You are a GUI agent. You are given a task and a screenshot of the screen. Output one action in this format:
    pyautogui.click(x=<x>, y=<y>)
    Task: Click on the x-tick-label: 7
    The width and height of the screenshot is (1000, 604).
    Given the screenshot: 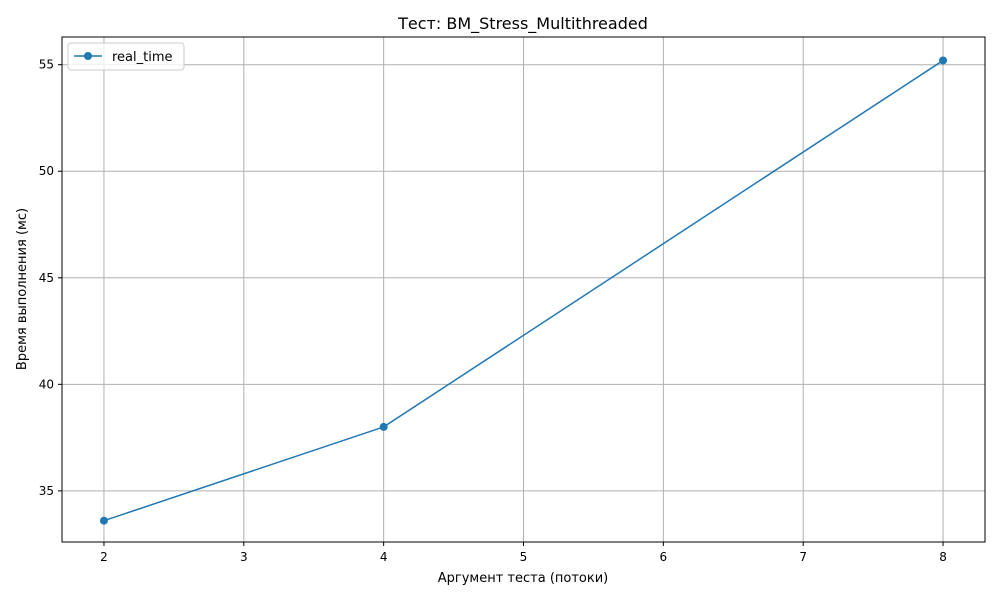 What is the action you would take?
    pyautogui.click(x=803, y=557)
    